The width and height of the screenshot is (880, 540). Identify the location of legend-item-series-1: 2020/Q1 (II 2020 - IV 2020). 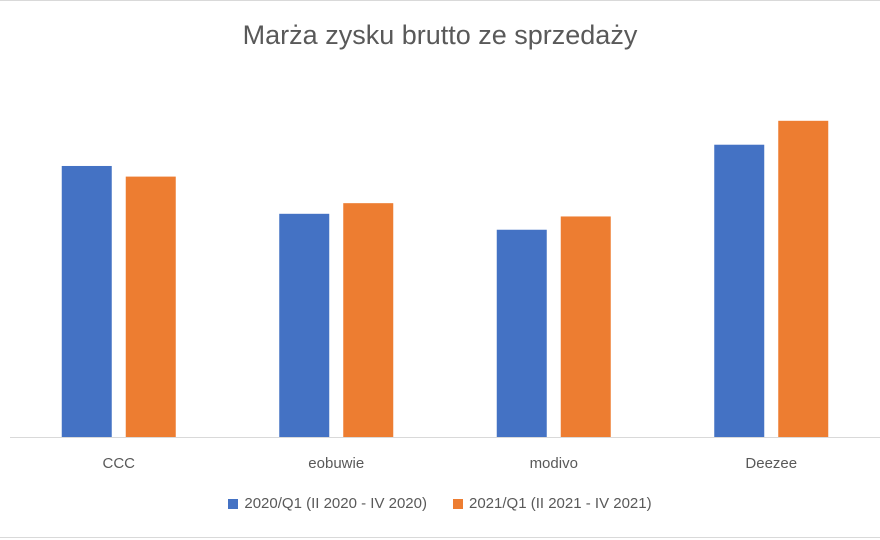
(327, 503).